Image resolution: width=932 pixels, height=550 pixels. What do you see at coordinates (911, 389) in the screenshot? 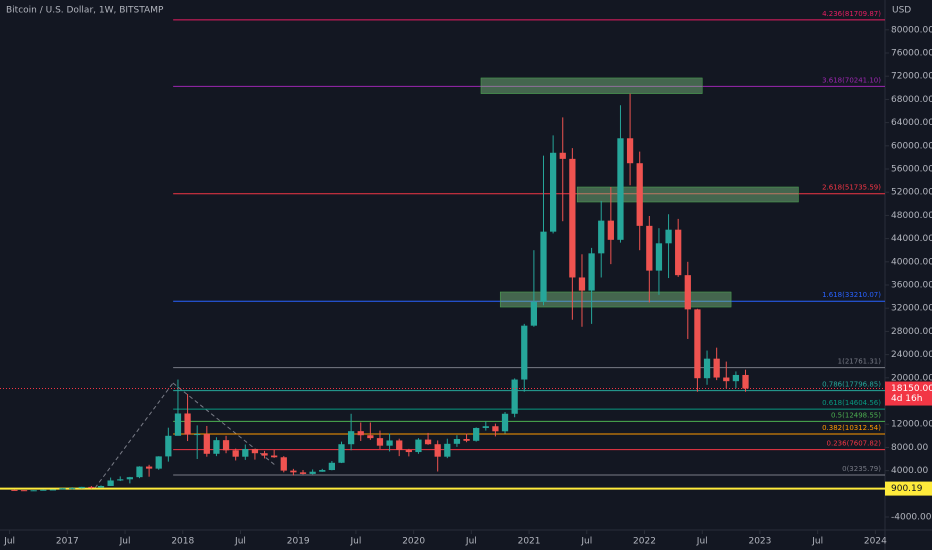
I see `last-price-label: 18150.00` at bounding box center [911, 389].